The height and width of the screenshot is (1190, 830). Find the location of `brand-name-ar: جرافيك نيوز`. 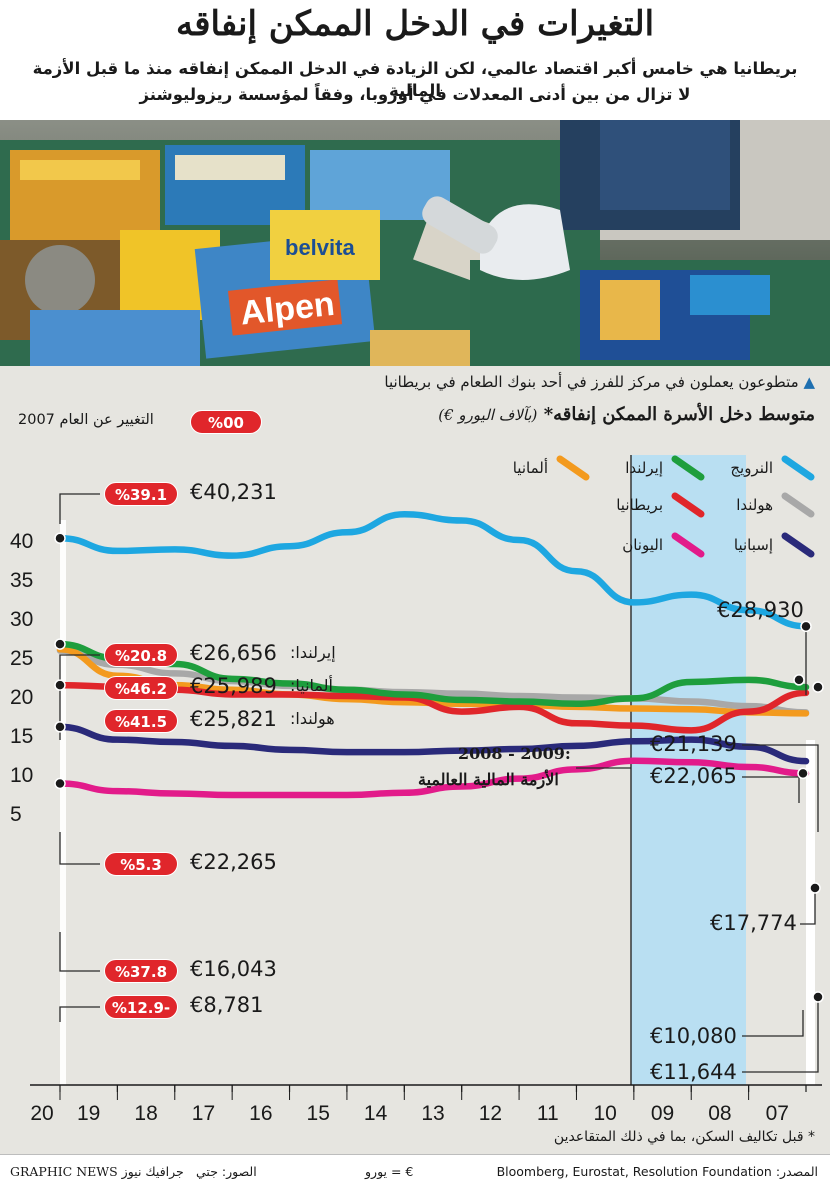

brand-name-ar: جرافيك نيوز is located at coordinates (152, 1171).